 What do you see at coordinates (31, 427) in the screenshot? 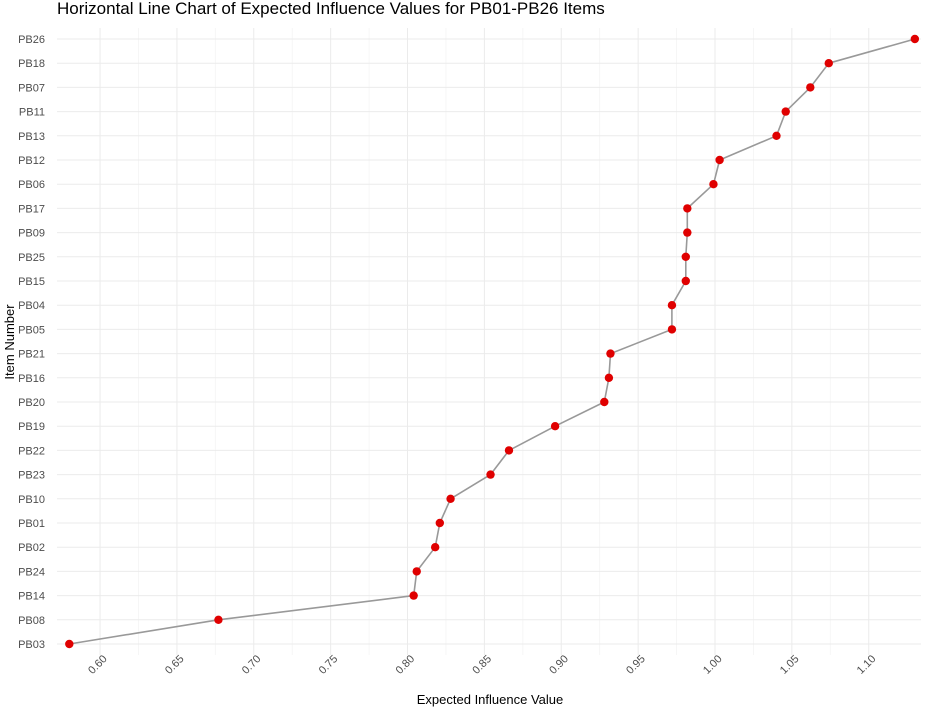
I see `y-tick-label: PB19` at bounding box center [31, 427].